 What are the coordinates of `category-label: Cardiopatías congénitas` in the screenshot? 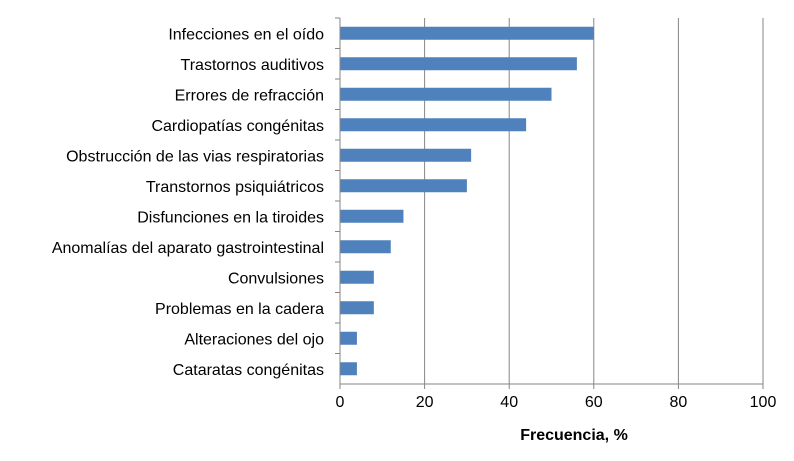 It's located at (237, 126).